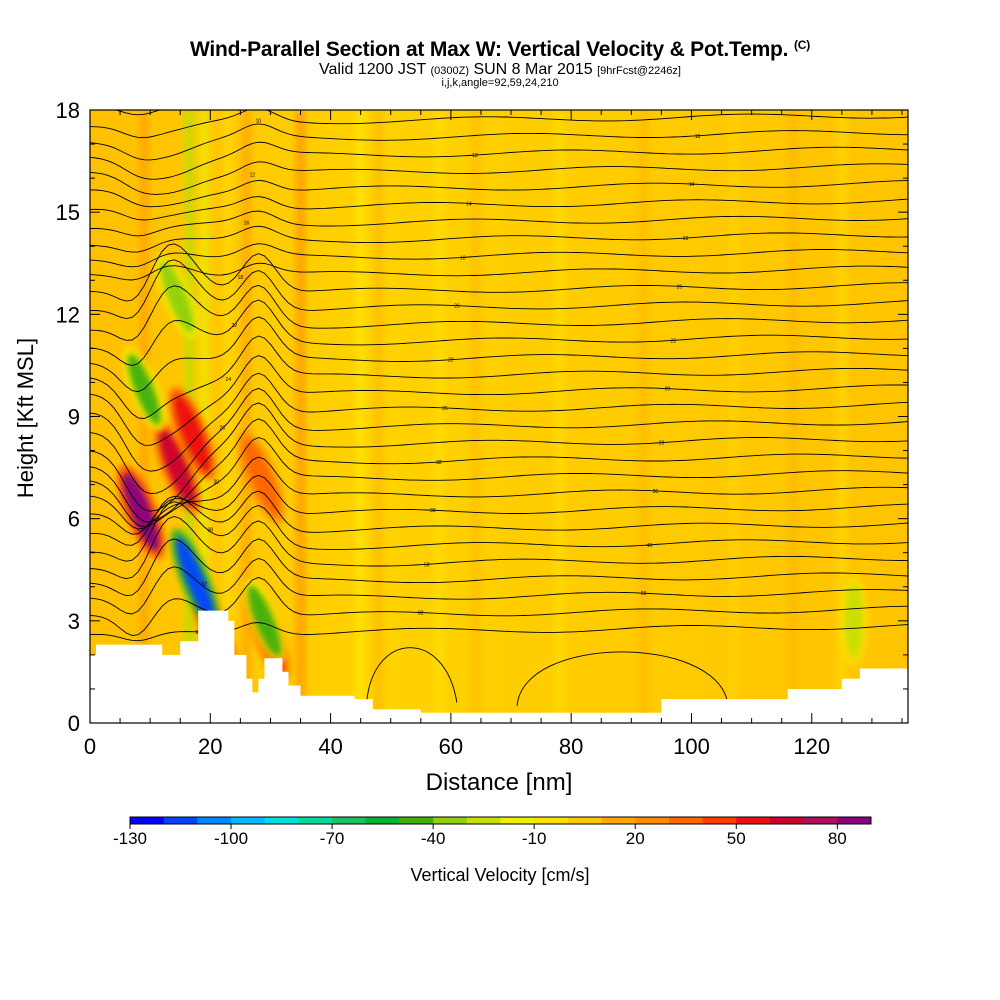  I want to click on contour-label: 82, so click(421, 614).